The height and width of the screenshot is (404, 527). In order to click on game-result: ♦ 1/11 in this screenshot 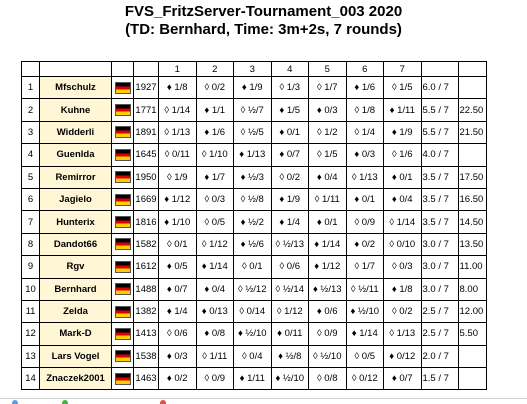, I will do `click(402, 110)`.